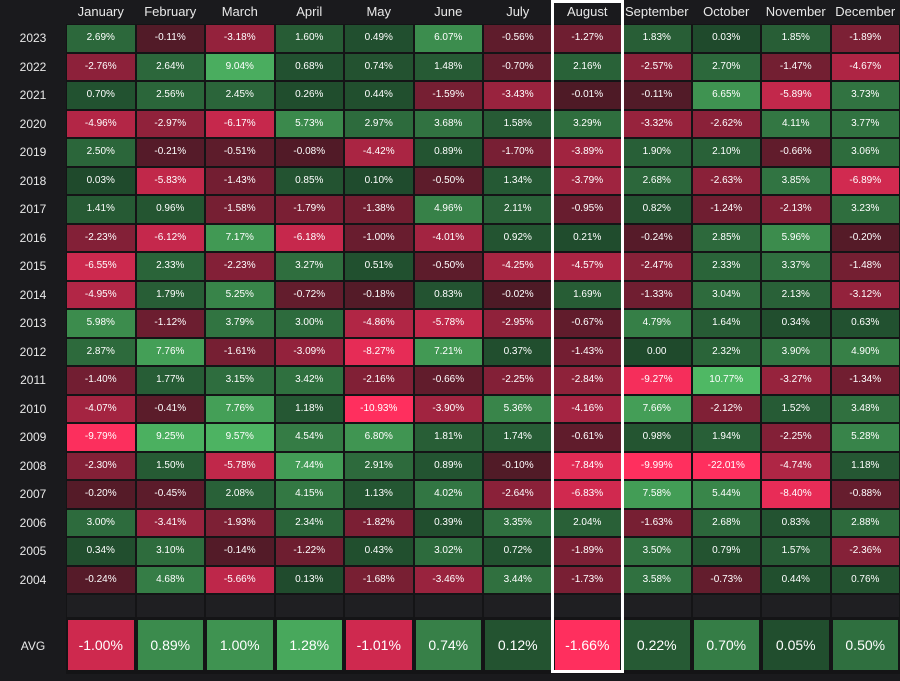 Image resolution: width=900 pixels, height=681 pixels. Describe the element at coordinates (448, 465) in the screenshot. I see `cell-2008-june: 0.89%` at that location.